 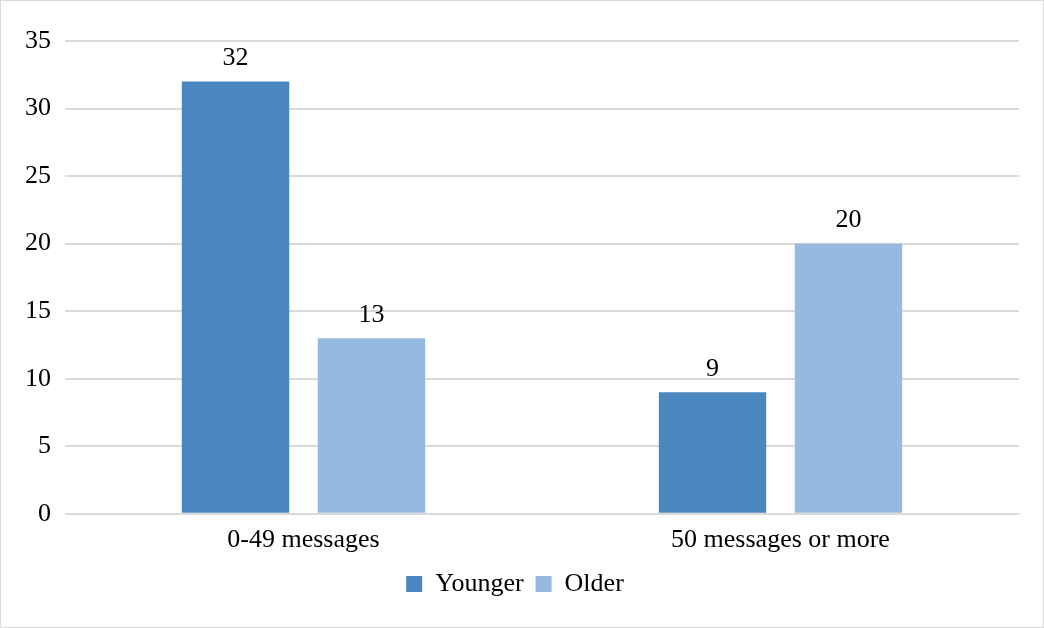 What do you see at coordinates (848, 219) in the screenshot?
I see `data-label: 20` at bounding box center [848, 219].